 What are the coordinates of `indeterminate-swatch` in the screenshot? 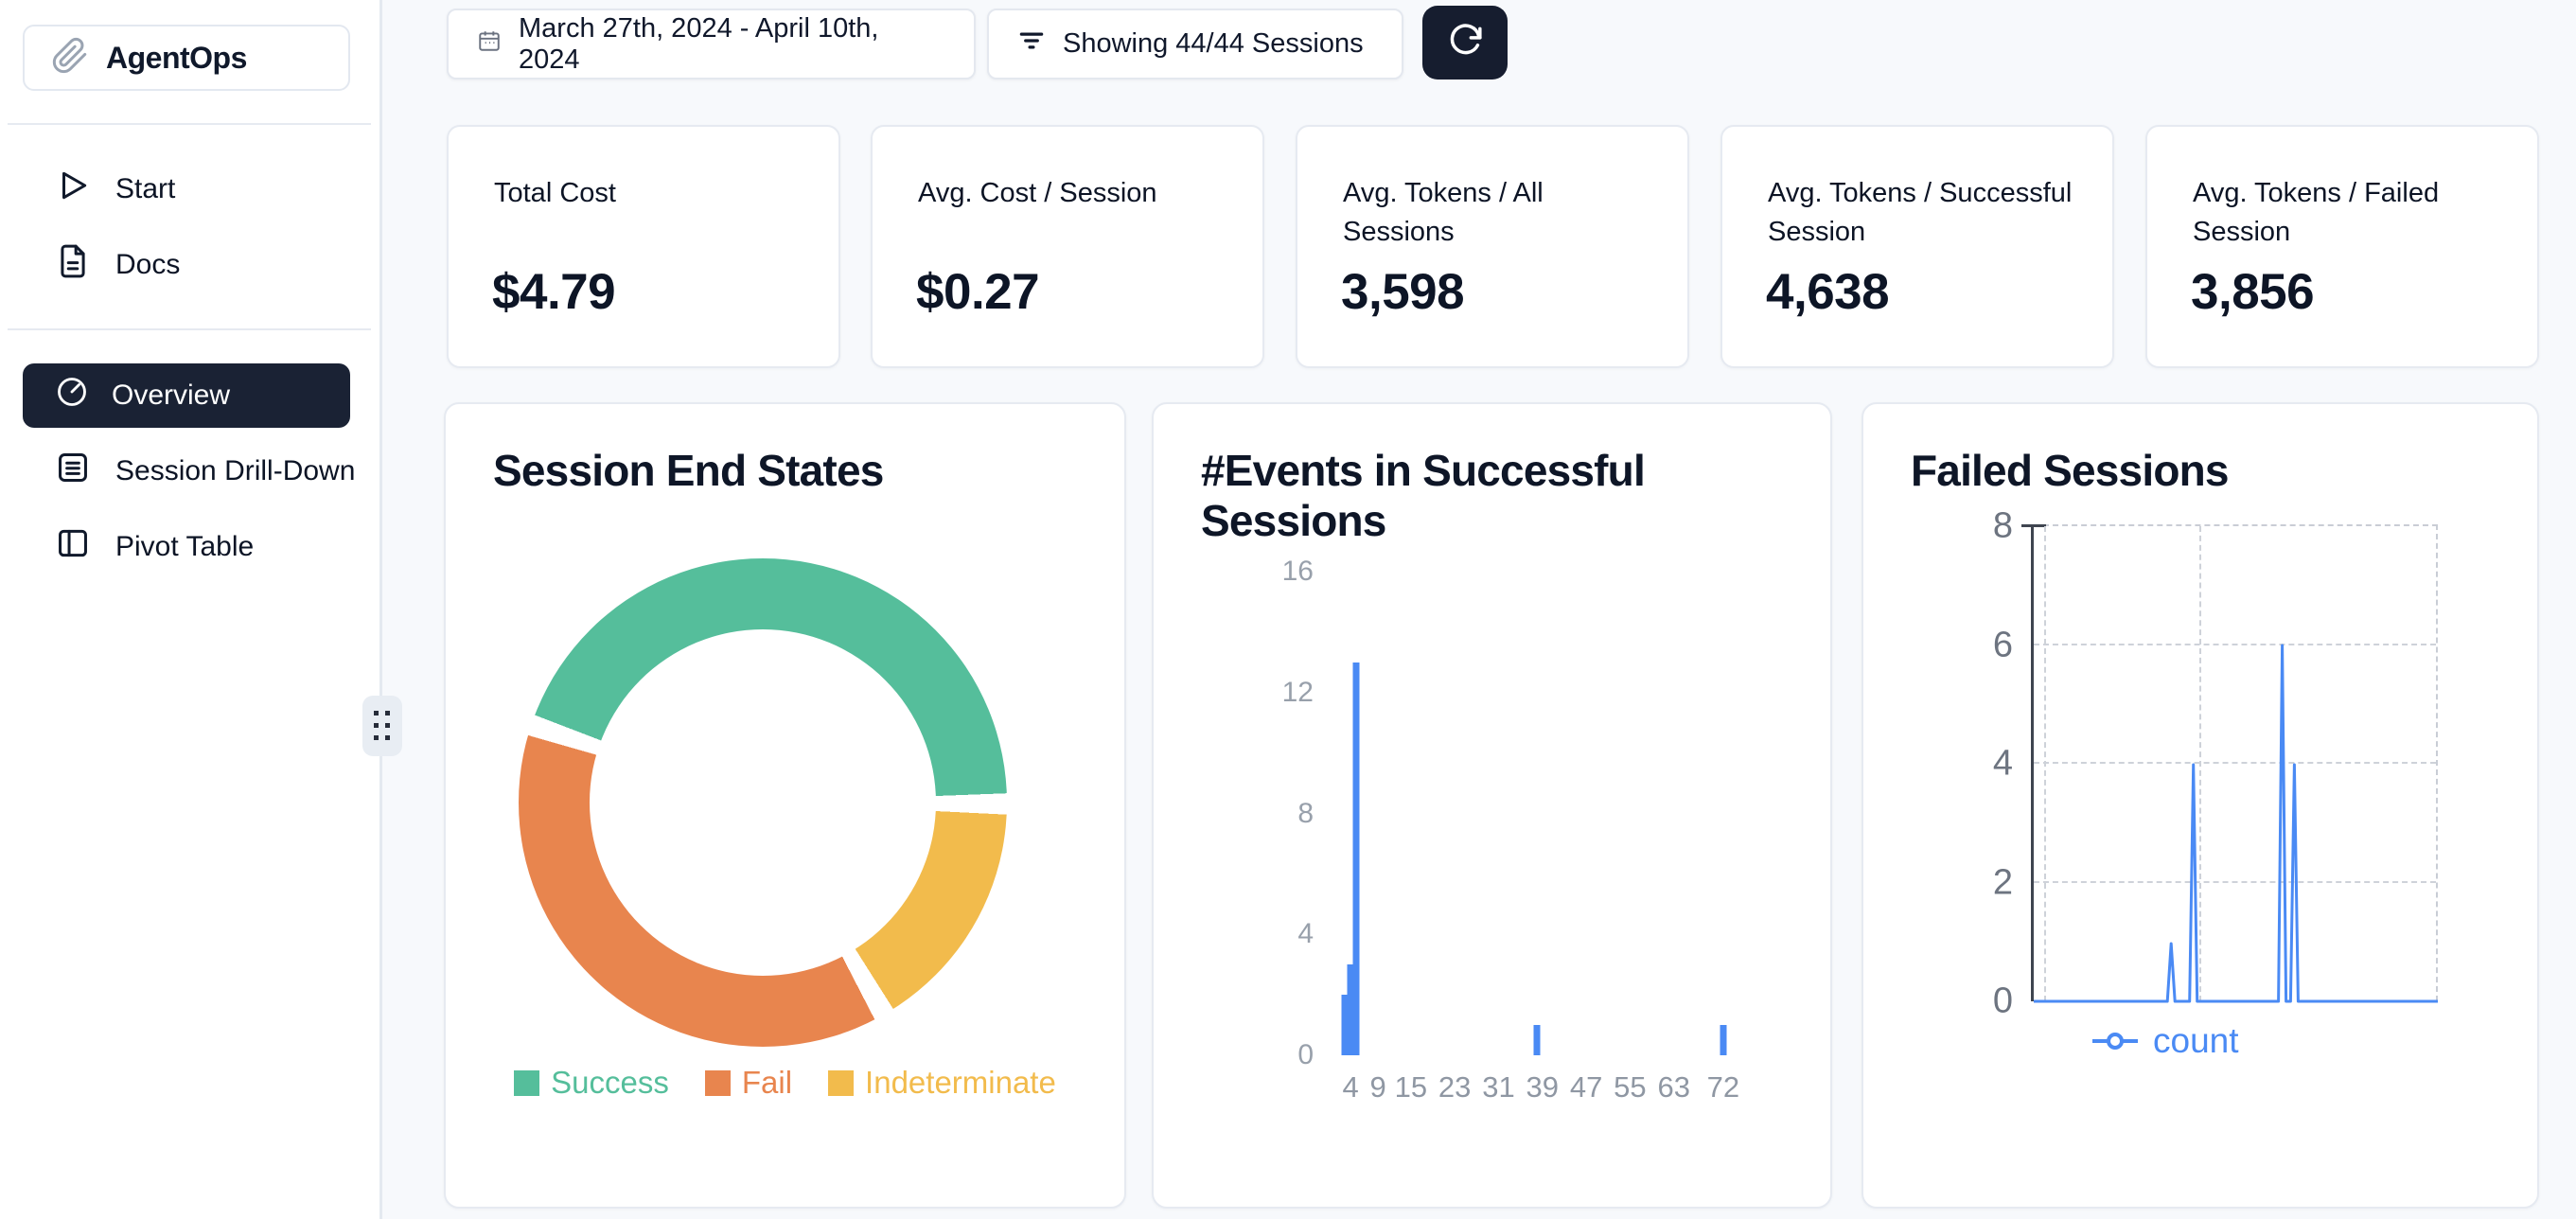 It's located at (841, 1082).